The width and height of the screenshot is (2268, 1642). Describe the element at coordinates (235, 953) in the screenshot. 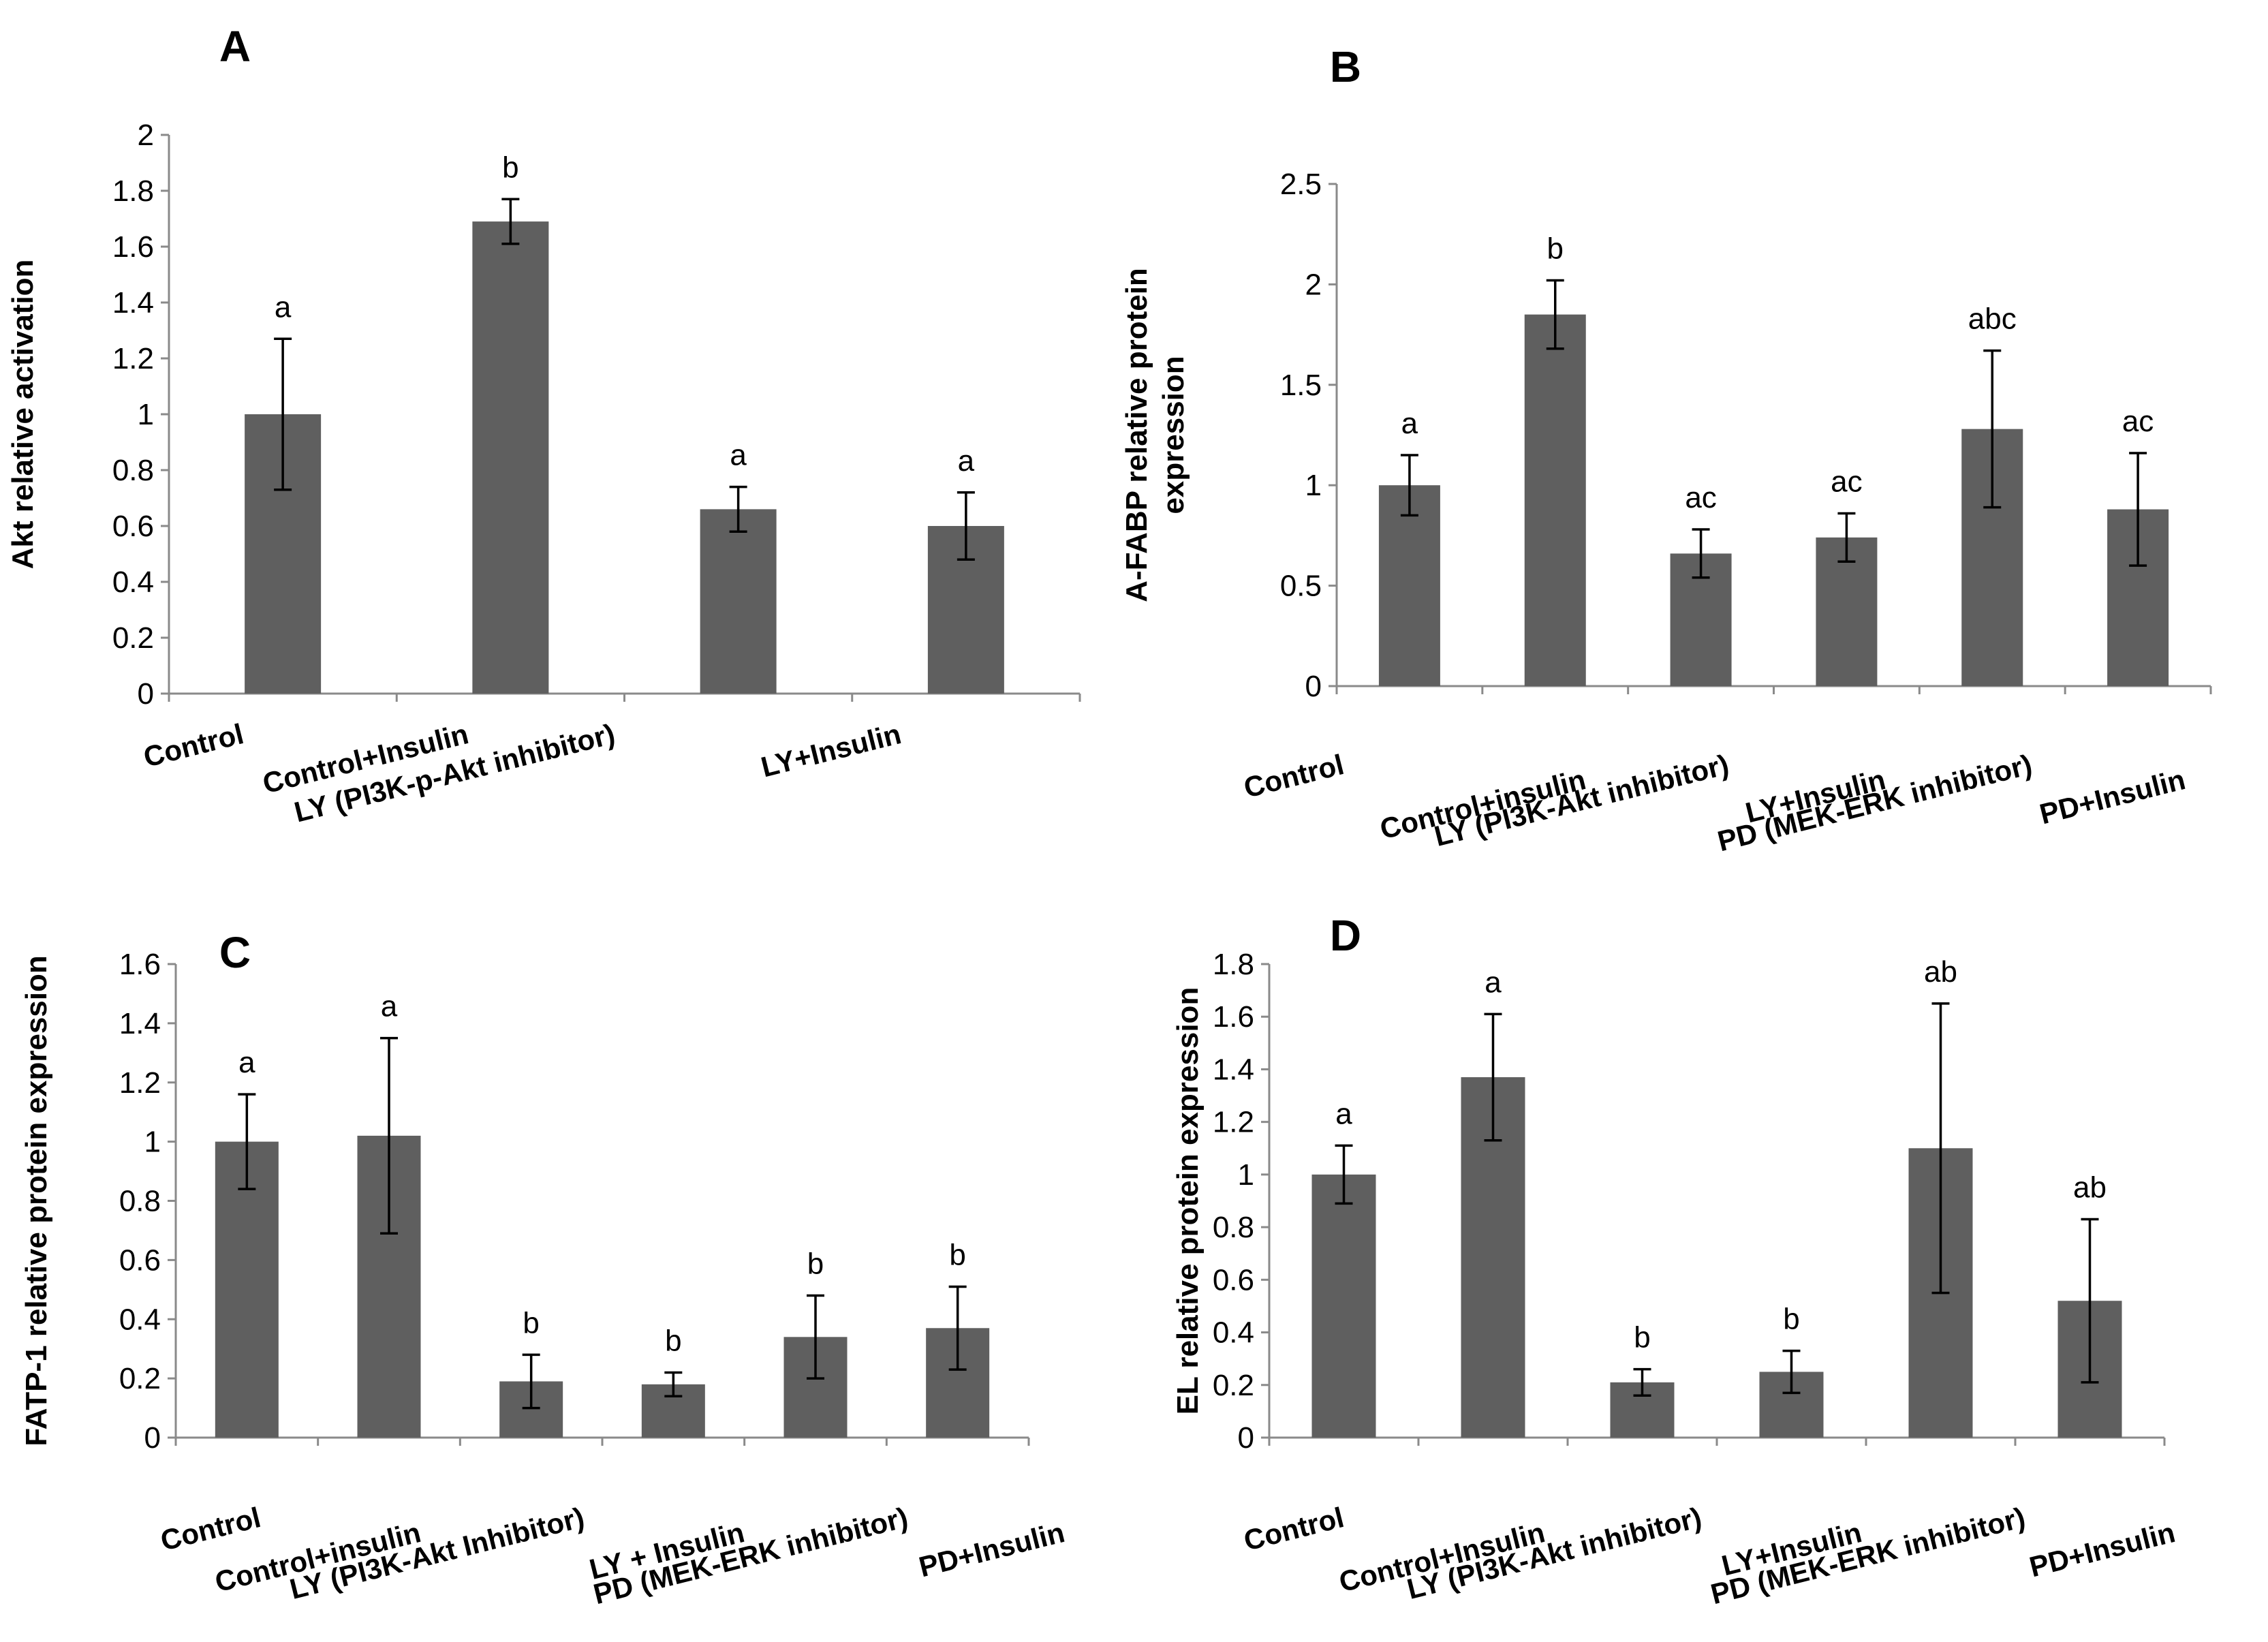

I see `panel-letter: C` at that location.